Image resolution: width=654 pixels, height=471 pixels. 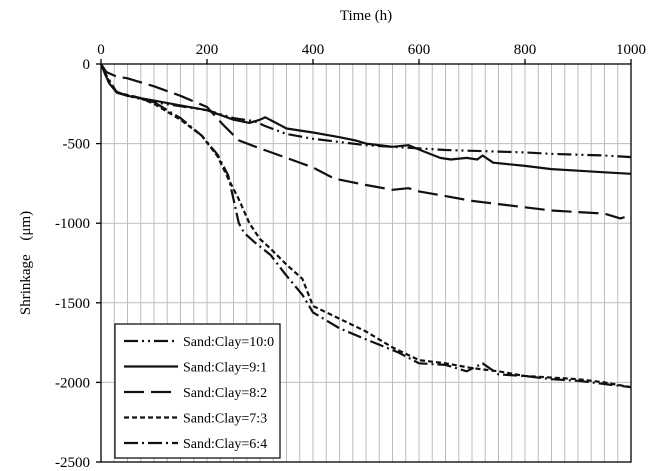 I want to click on legend-label: Sand:Clay=9:1, so click(x=225, y=368).